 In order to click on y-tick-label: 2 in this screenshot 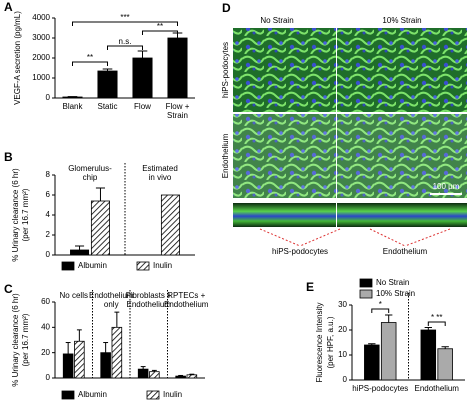, I will do `click(48, 234)`.